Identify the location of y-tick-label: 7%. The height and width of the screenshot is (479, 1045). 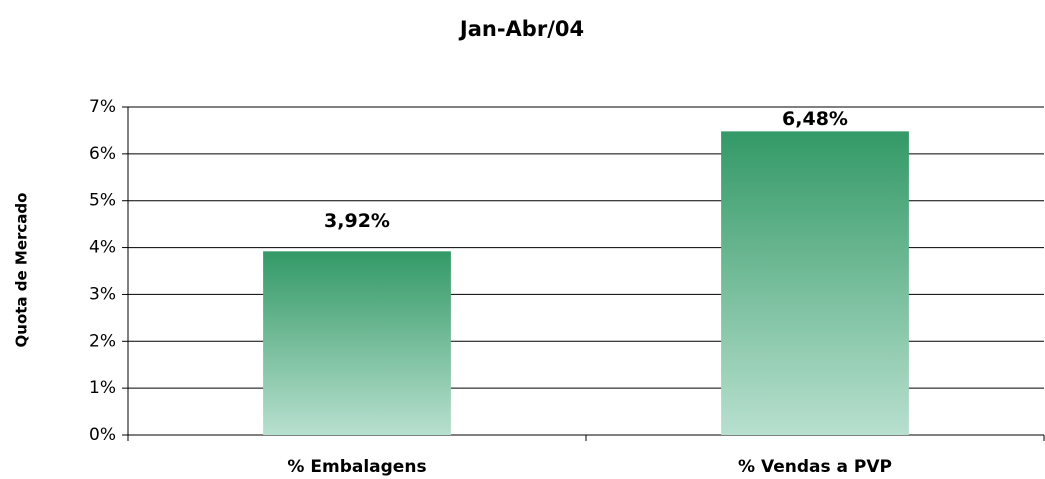
(102, 107).